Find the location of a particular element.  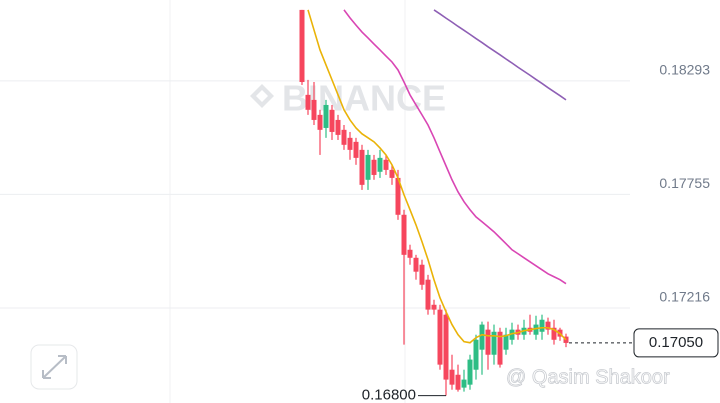

y-tick-label: 0.17755 is located at coordinates (684, 183).